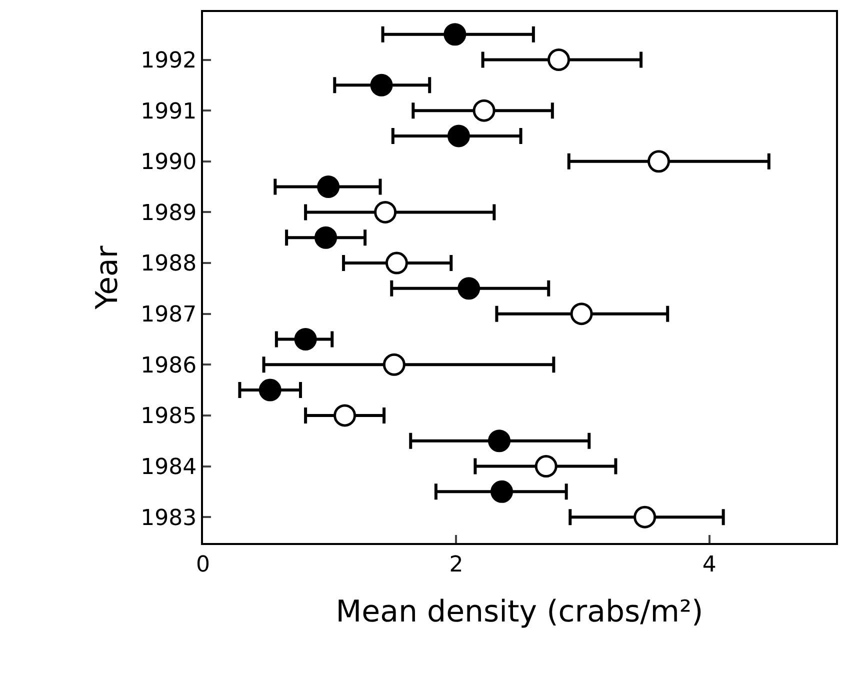 Image resolution: width=862 pixels, height=677 pixels. What do you see at coordinates (168, 315) in the screenshot?
I see `y-tick-label: 1987` at bounding box center [168, 315].